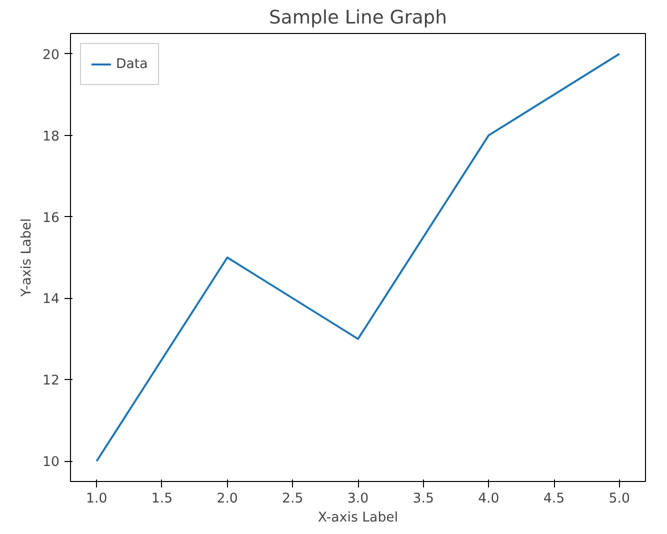 The width and height of the screenshot is (667, 534). Describe the element at coordinates (358, 518) in the screenshot. I see `x-axis-title: X-axis Label` at that location.